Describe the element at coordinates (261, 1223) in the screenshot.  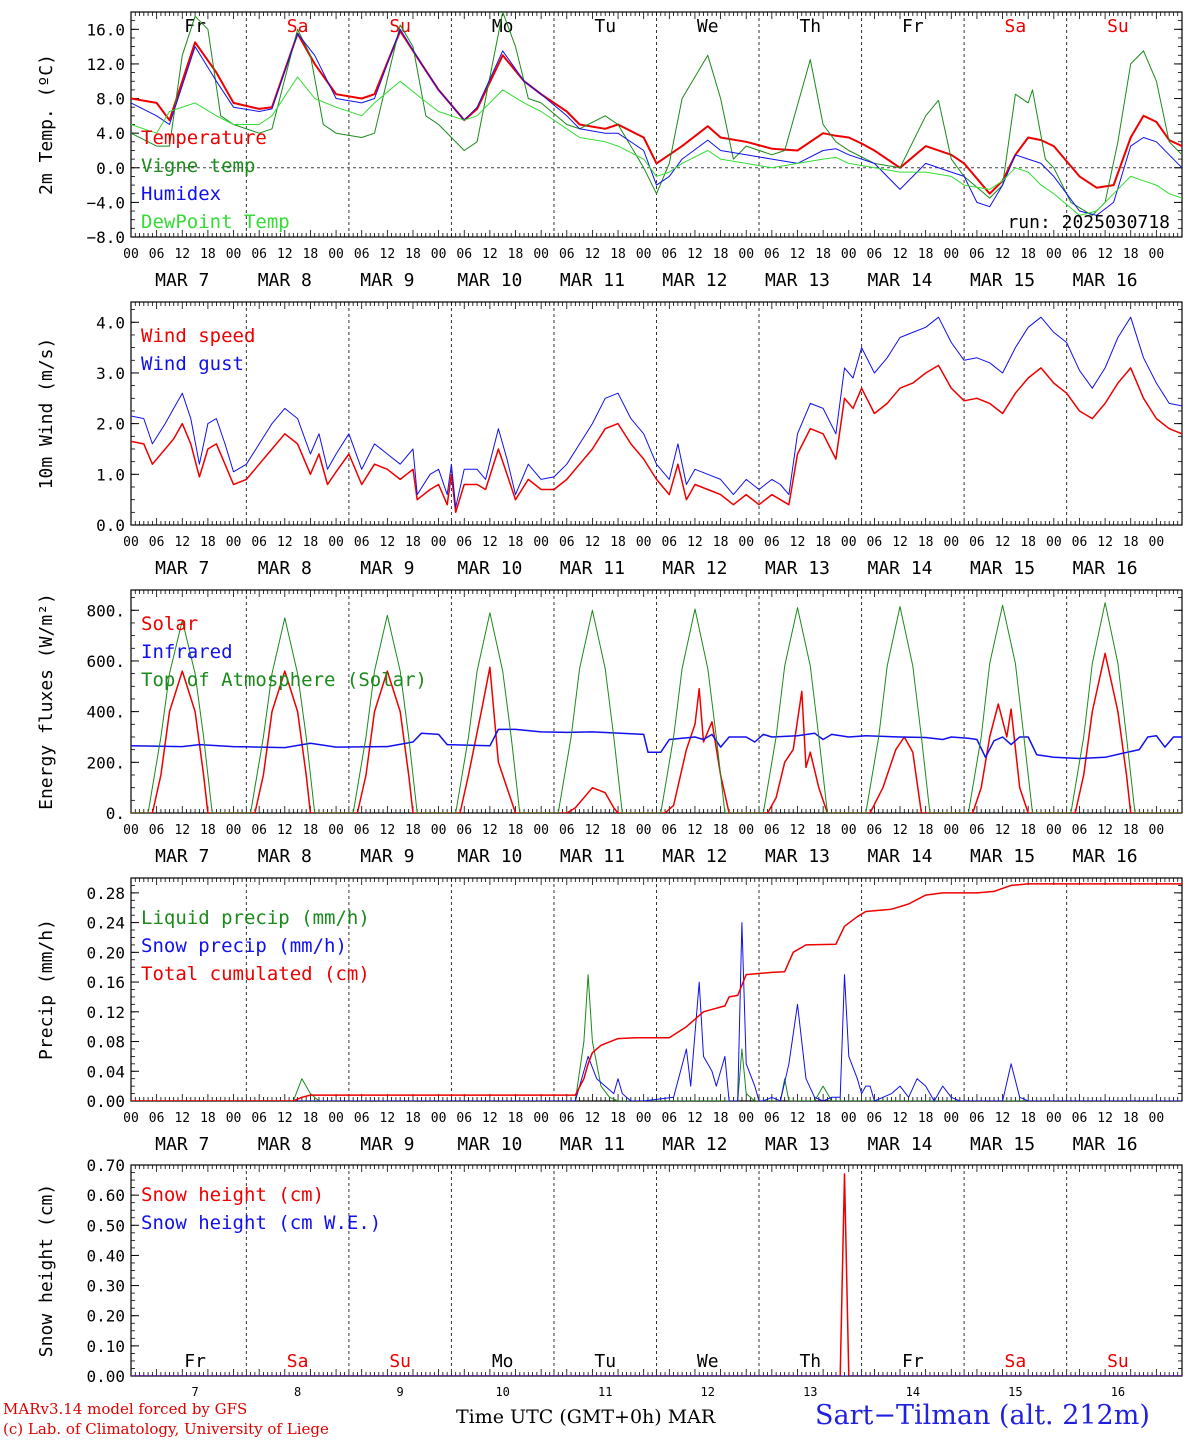
I see `legend-entry: Snow height (cm W.E.)` at that location.